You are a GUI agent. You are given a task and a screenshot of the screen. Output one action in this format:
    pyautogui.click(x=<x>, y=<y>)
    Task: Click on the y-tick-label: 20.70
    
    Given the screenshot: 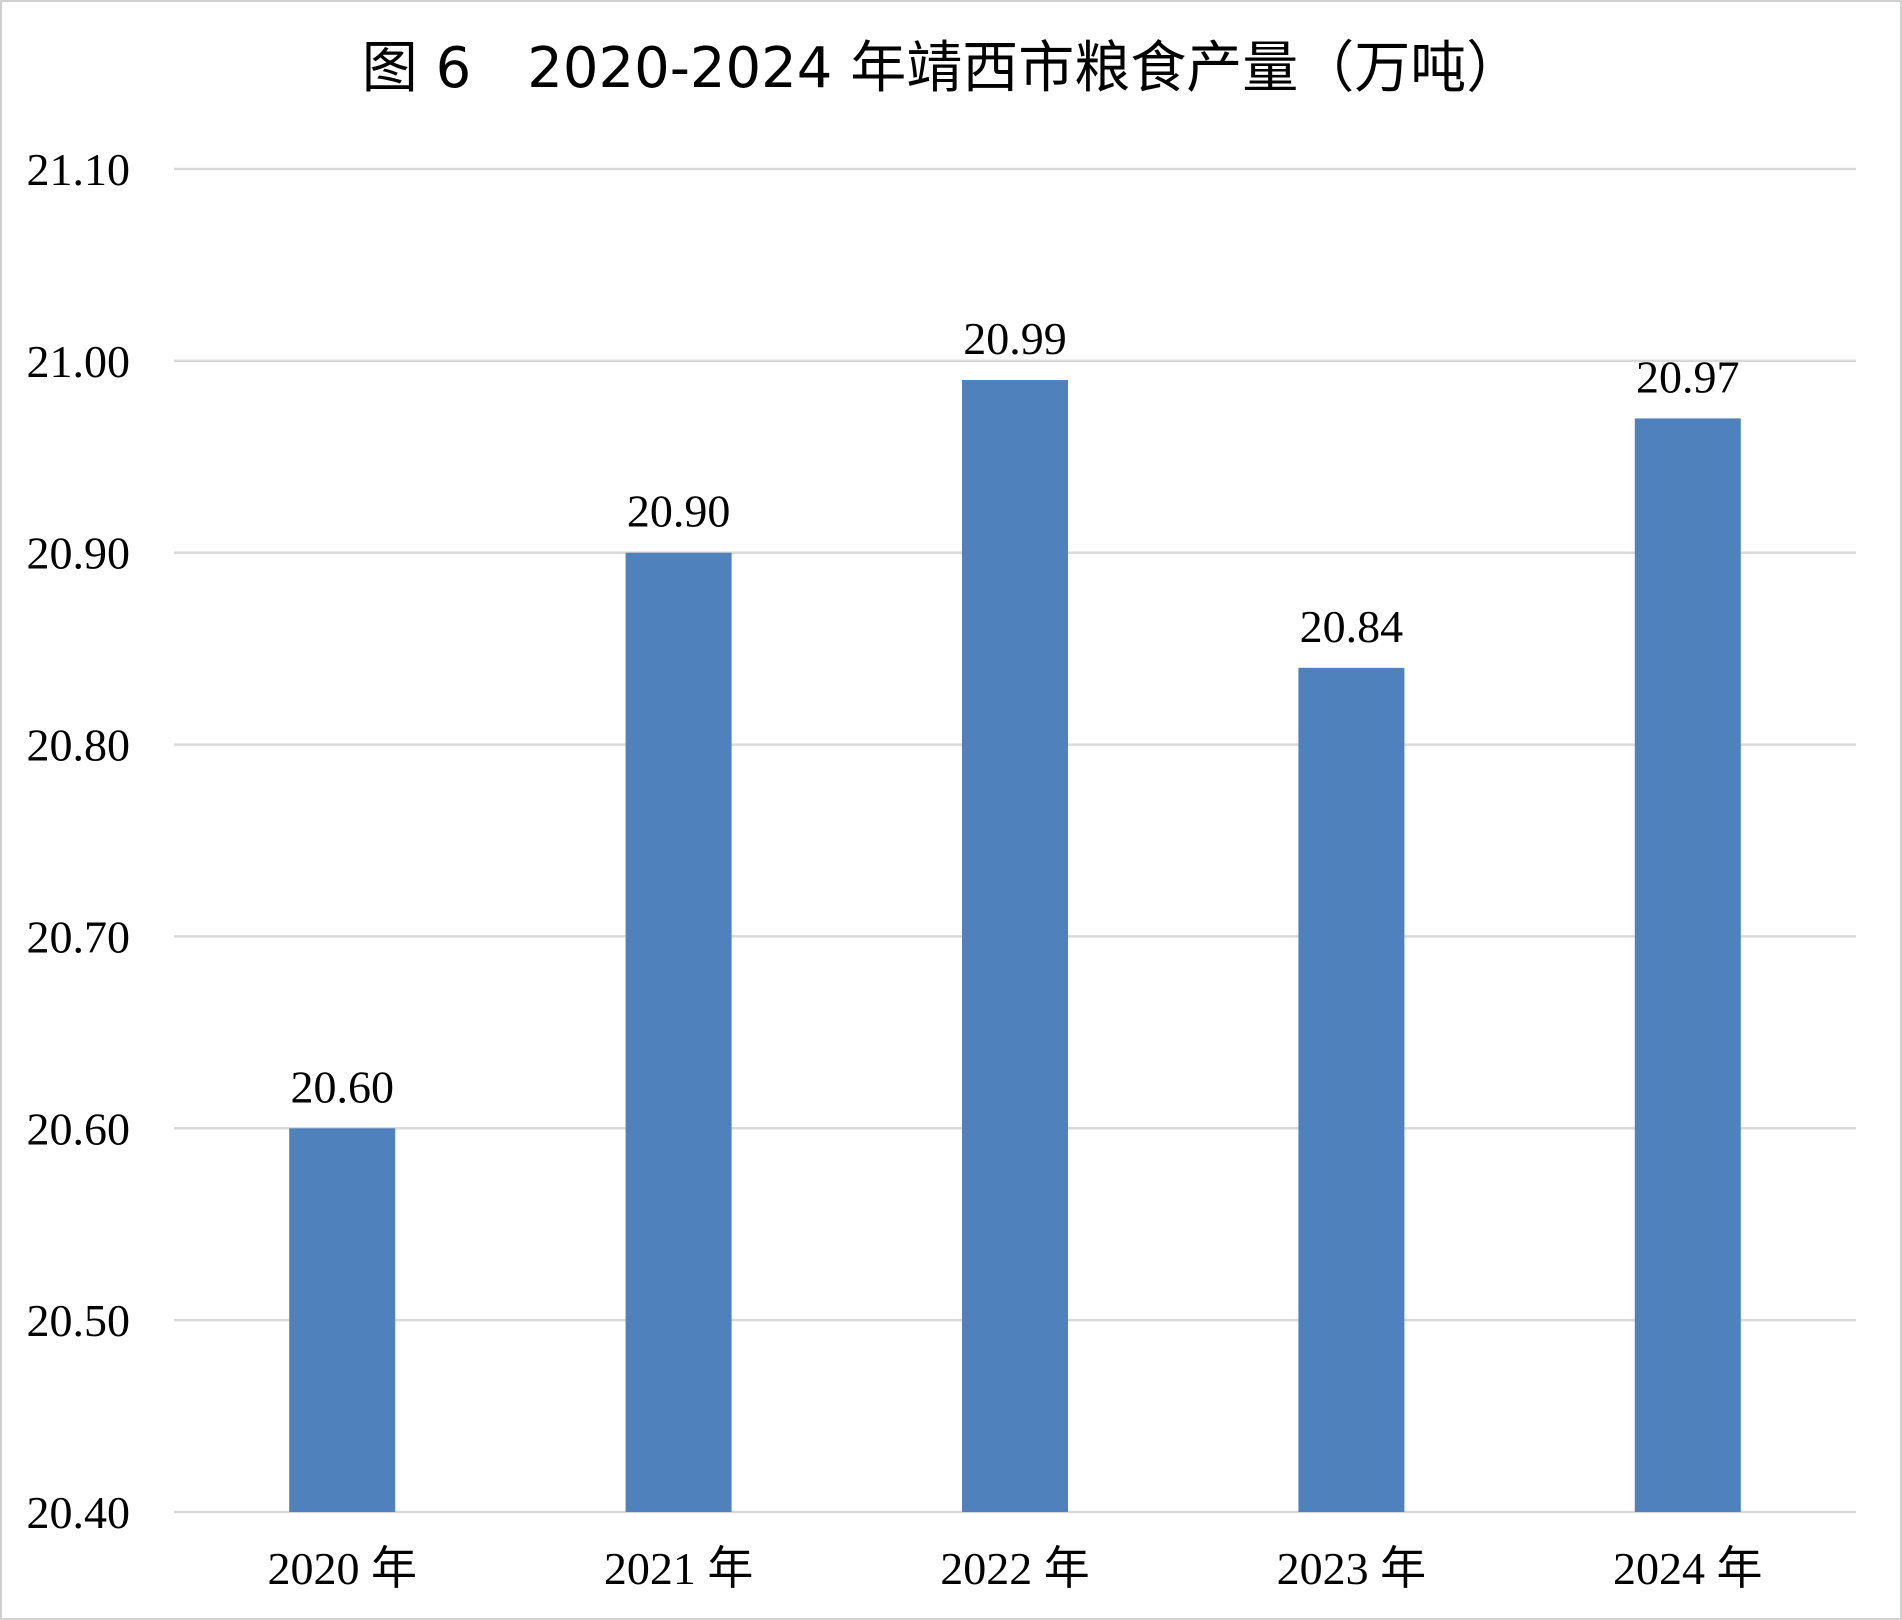 What is the action you would take?
    pyautogui.click(x=79, y=936)
    